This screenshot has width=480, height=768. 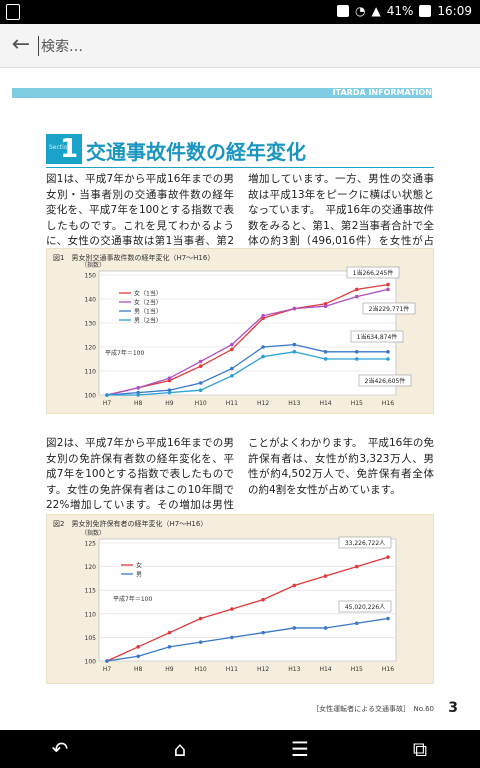 What do you see at coordinates (196, 152) in the screenshot?
I see `section-title: 交通事故件数の経年変化` at bounding box center [196, 152].